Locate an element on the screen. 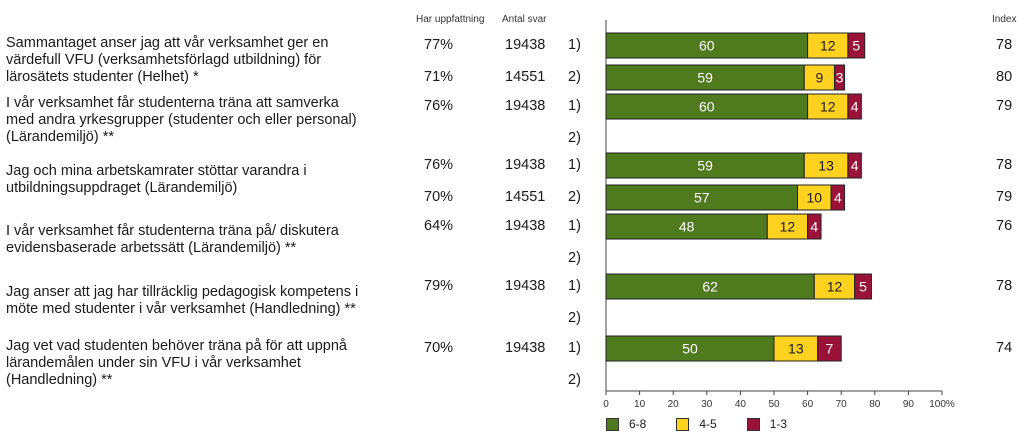  legend-item: 4-5 is located at coordinates (696, 424).